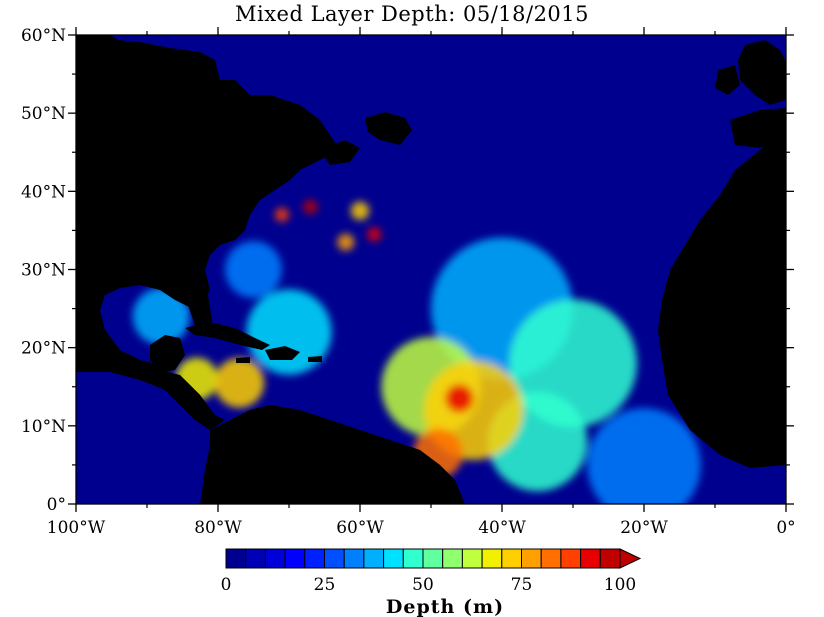  What do you see at coordinates (502, 528) in the screenshot?
I see `lon-tick-label: 40°W` at bounding box center [502, 528].